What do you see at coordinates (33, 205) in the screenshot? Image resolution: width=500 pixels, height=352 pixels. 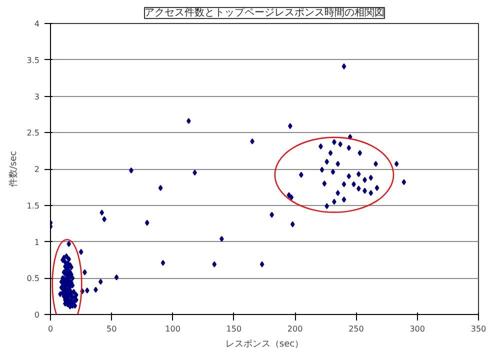 I see `y-tick-label: 1.5` at bounding box center [33, 205].